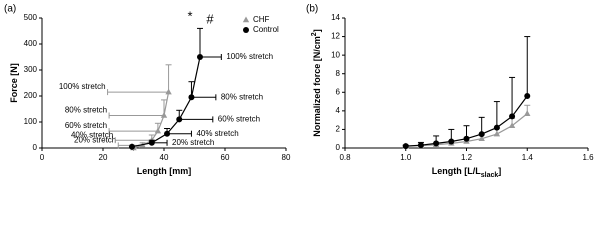 The image size is (600, 240). I want to click on y-axis-label: Force [N], so click(14, 83).